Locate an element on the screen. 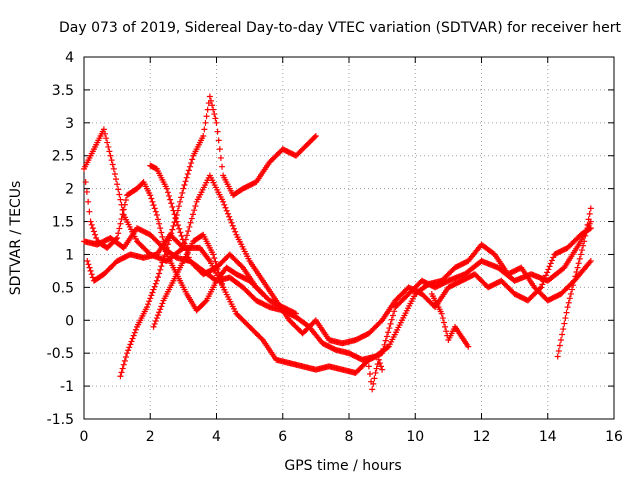 The height and width of the screenshot is (480, 640). y-tick-label: 3.5 is located at coordinates (63, 91).